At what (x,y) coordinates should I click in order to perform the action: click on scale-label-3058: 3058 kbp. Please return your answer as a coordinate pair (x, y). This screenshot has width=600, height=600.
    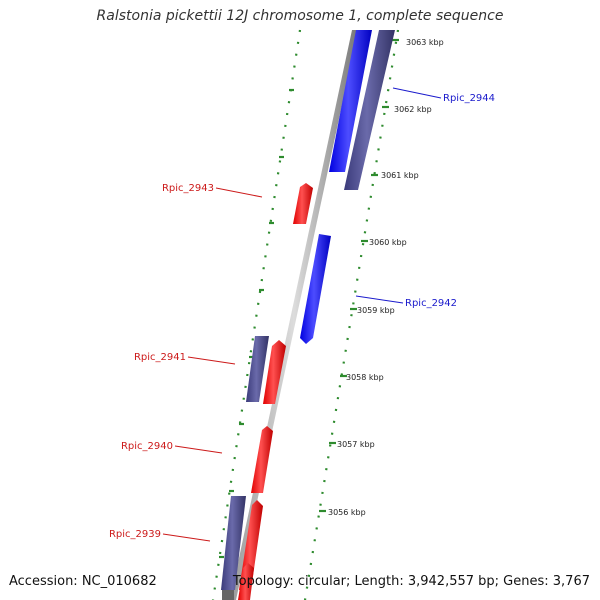
    Looking at the image, I should click on (365, 377).